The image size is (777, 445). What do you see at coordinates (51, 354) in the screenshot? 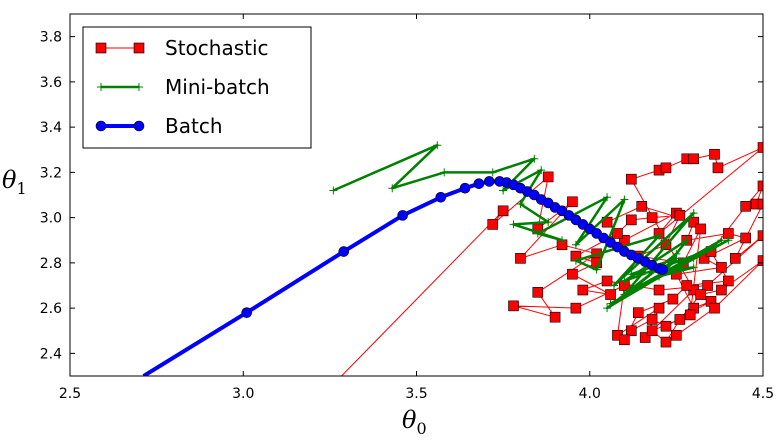
I see `y-tick-label: 2.4` at bounding box center [51, 354].